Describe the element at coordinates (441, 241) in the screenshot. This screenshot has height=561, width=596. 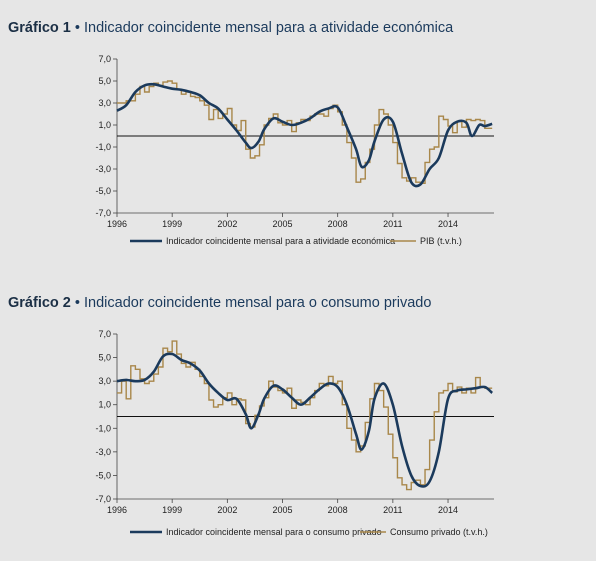
I see `legend-label-official: PIB (t.v.h.)` at that location.